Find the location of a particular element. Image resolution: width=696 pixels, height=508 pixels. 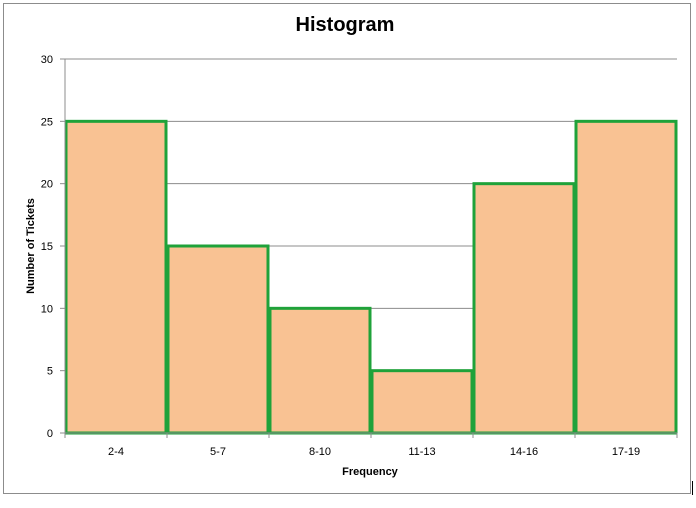

x-tick-labels: 2-4 5-7 8-10 11-13 14-16 17-19 is located at coordinates (374, 452).